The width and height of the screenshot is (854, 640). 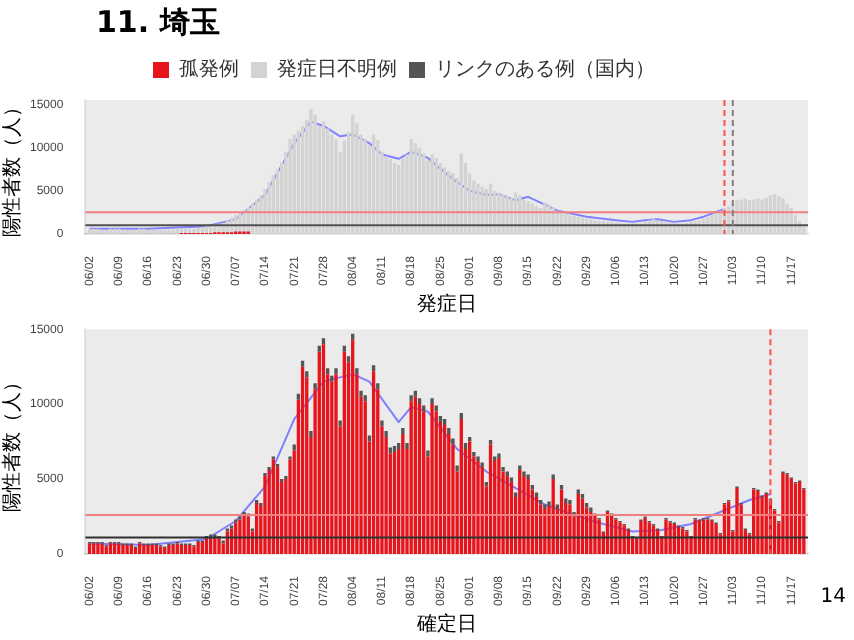 What do you see at coordinates (445, 623) in the screenshot?
I see `x-axis-title: 確定日` at bounding box center [445, 623].